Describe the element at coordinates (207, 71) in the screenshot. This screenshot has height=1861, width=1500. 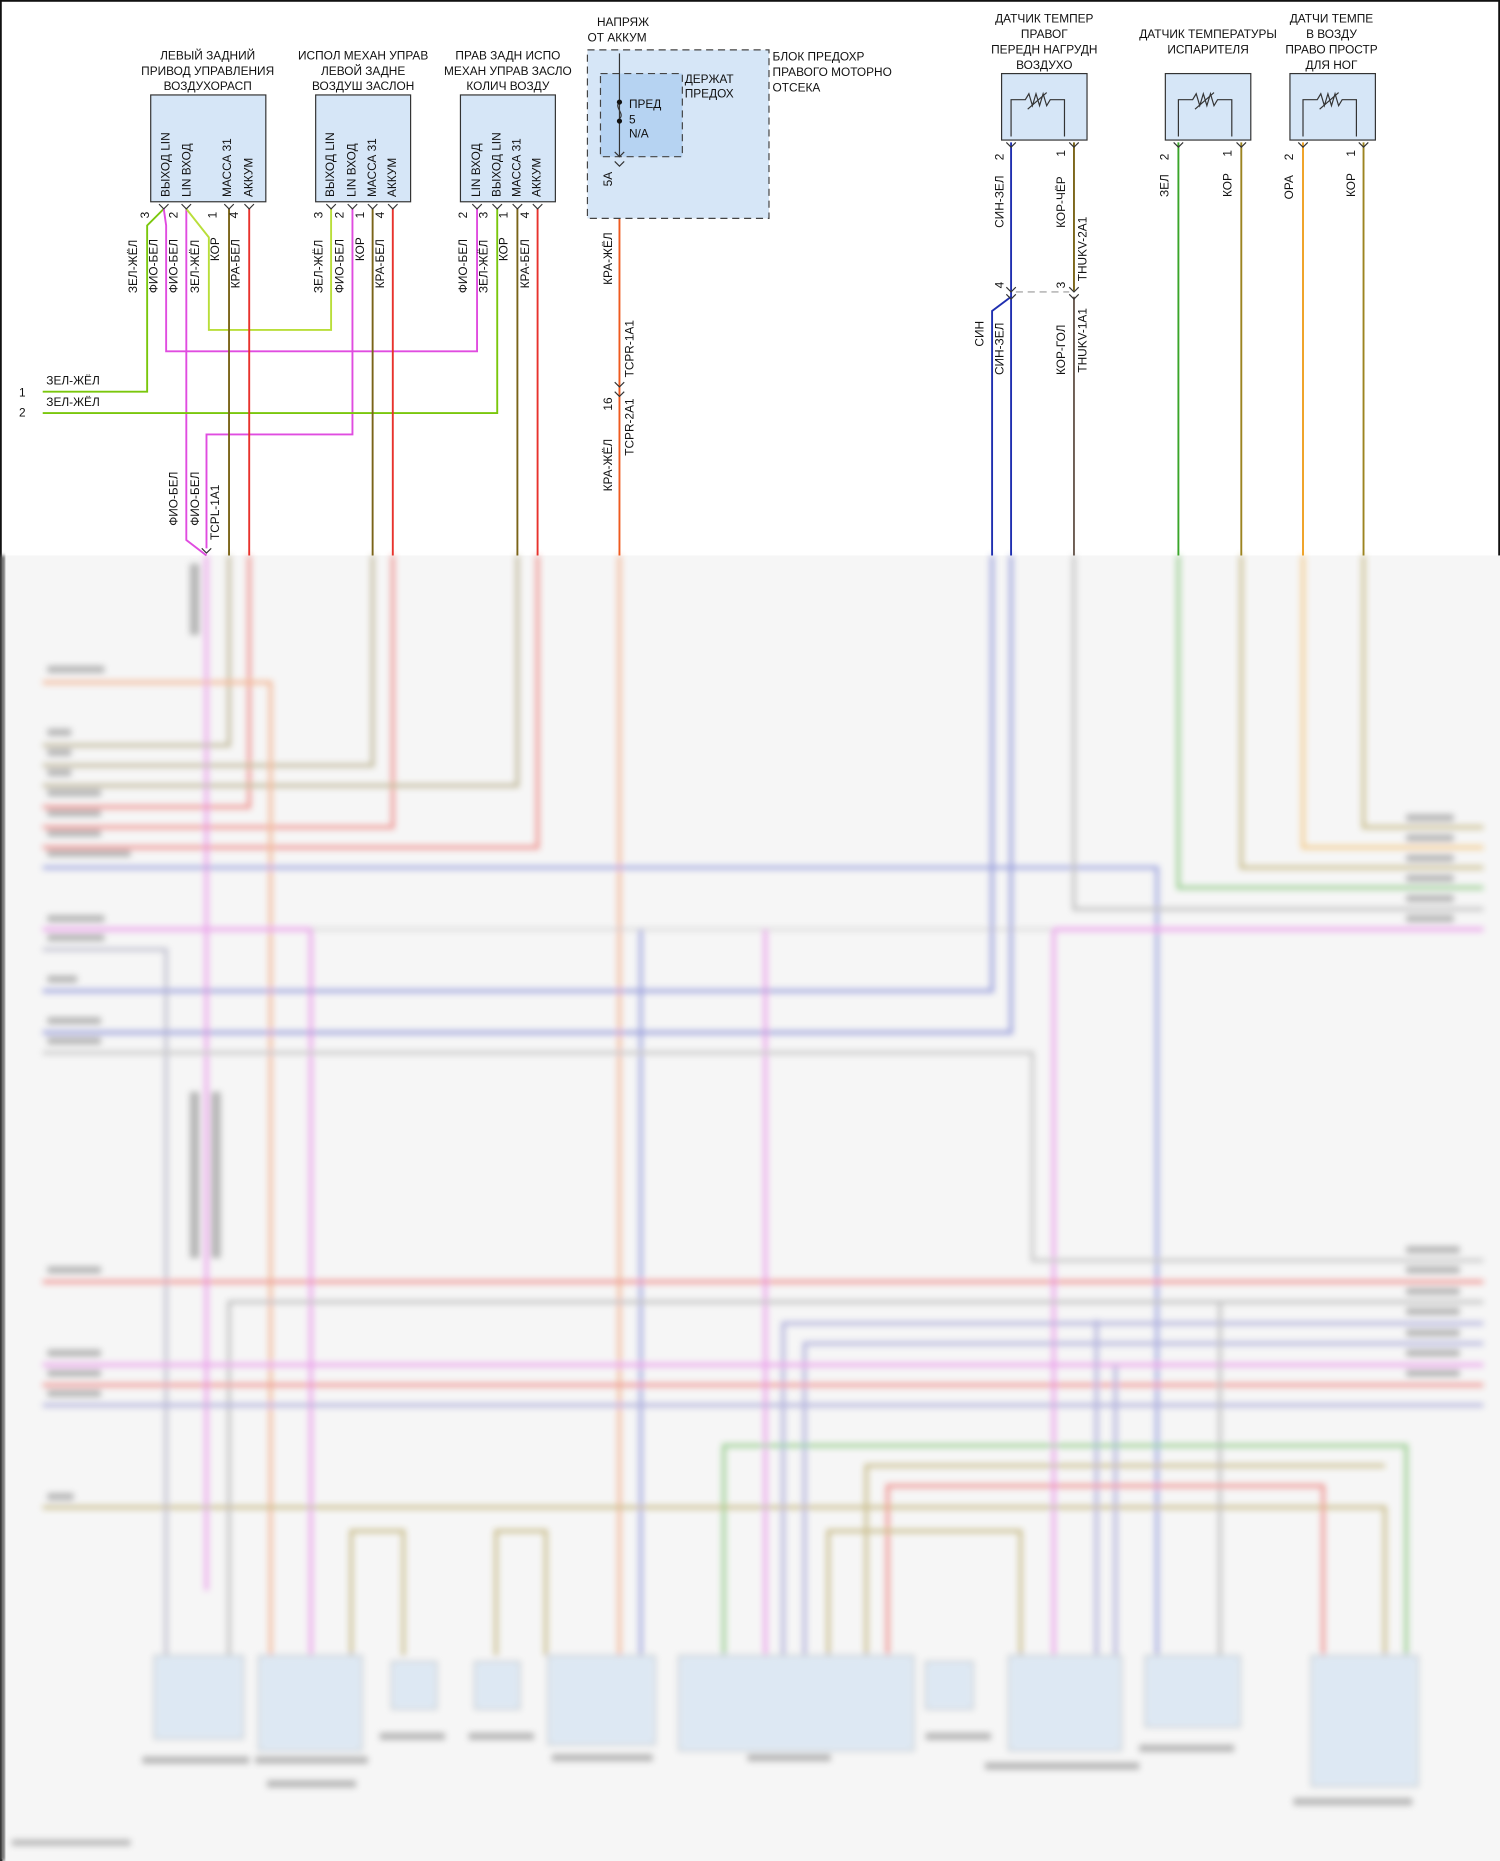
I see `component-title: ПРИВОД УПРАВЛЕНИЯ` at that location.